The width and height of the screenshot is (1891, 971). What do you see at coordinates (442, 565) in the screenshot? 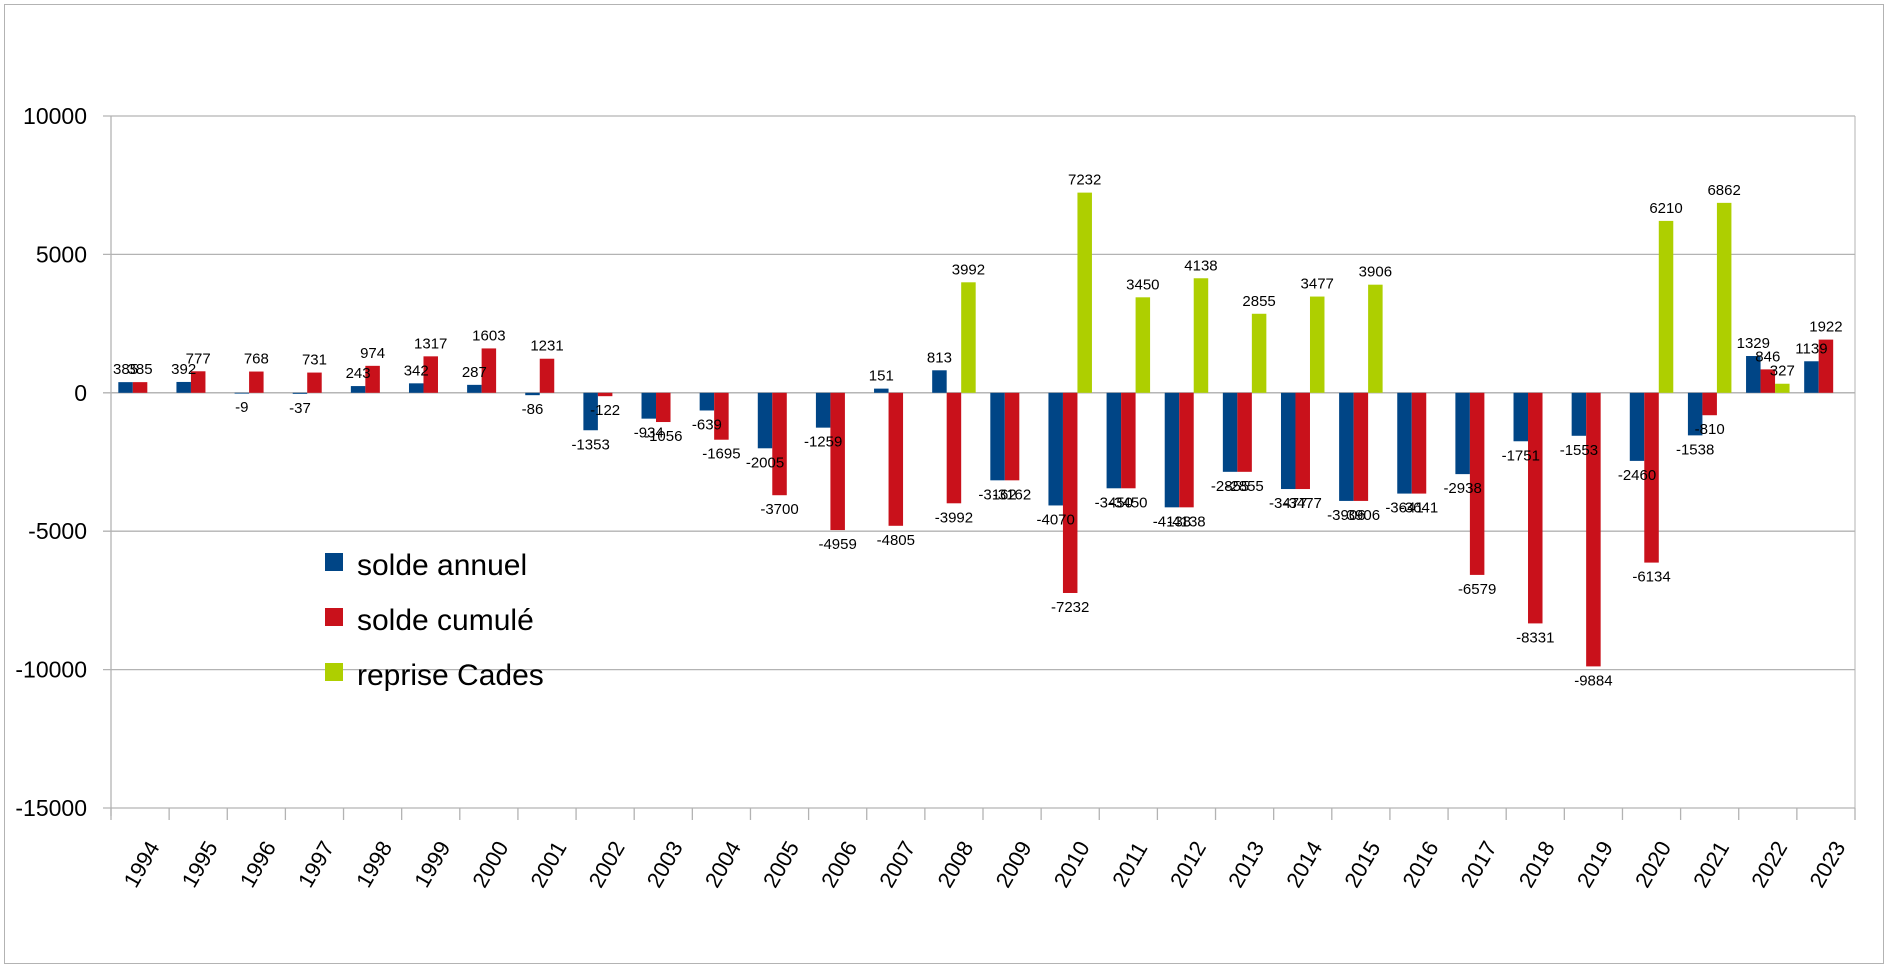
I see `legend-label: solde annuel` at bounding box center [442, 565].